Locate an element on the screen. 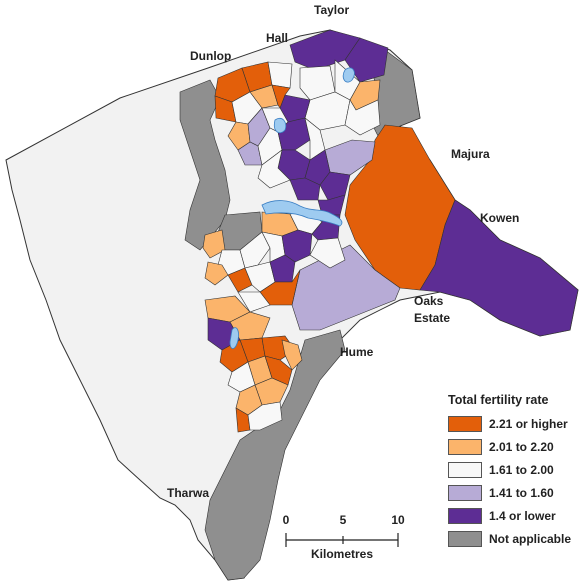 Image resolution: width=586 pixels, height=583 pixels. legend-label: 1.61 to 2.00 is located at coordinates (521, 470).